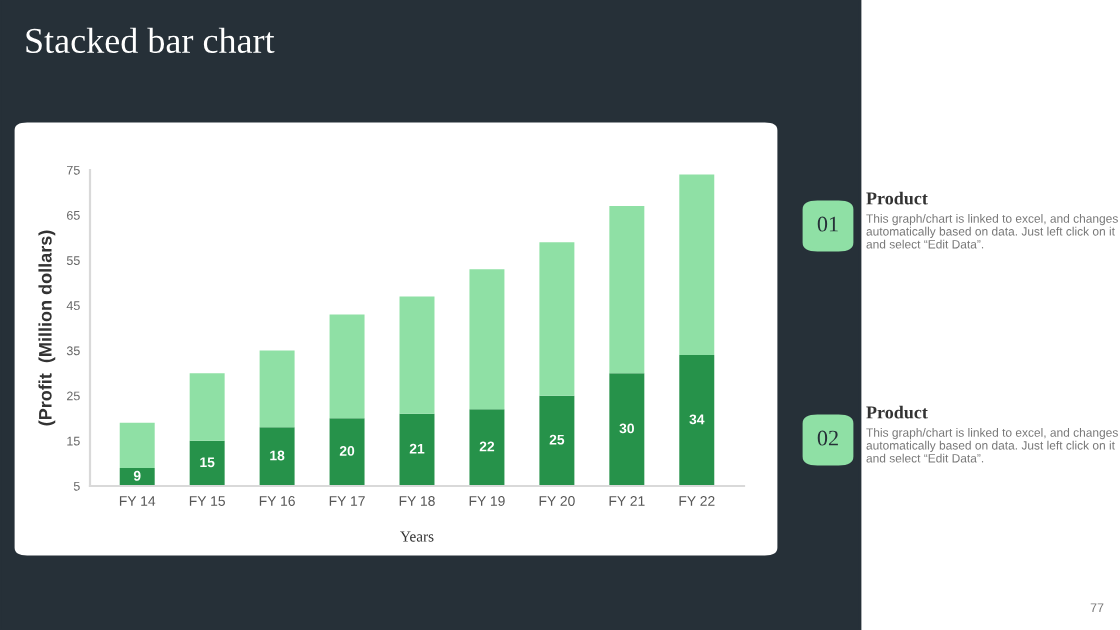 This screenshot has width=1120, height=630. What do you see at coordinates (47, 328) in the screenshot?
I see `y-axis-title: (Profit (Million dollars)` at bounding box center [47, 328].